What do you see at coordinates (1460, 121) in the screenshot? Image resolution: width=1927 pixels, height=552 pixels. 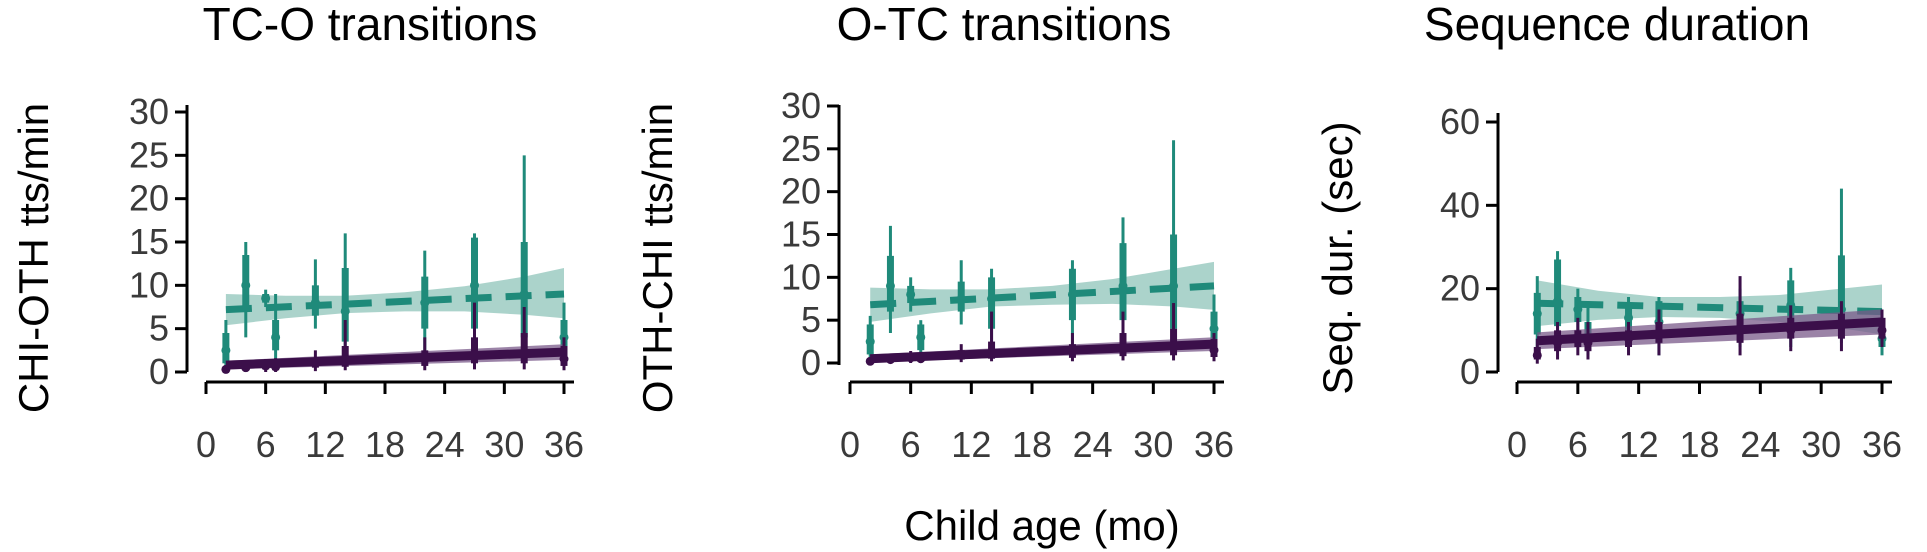 I see `y-tick-label: 60` at bounding box center [1460, 121].